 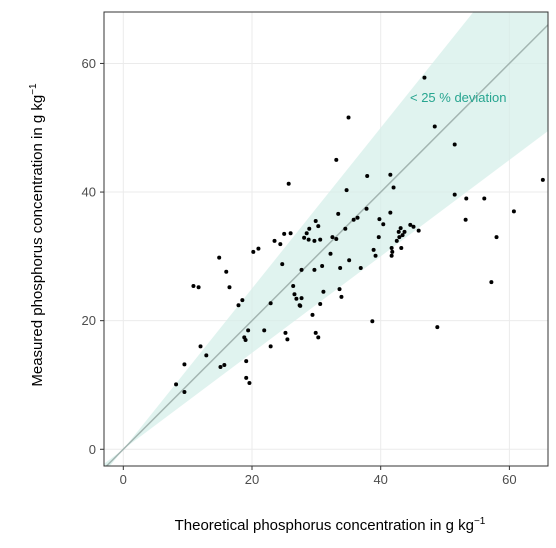 I want to click on y-tick-label: 40, so click(x=89, y=192).